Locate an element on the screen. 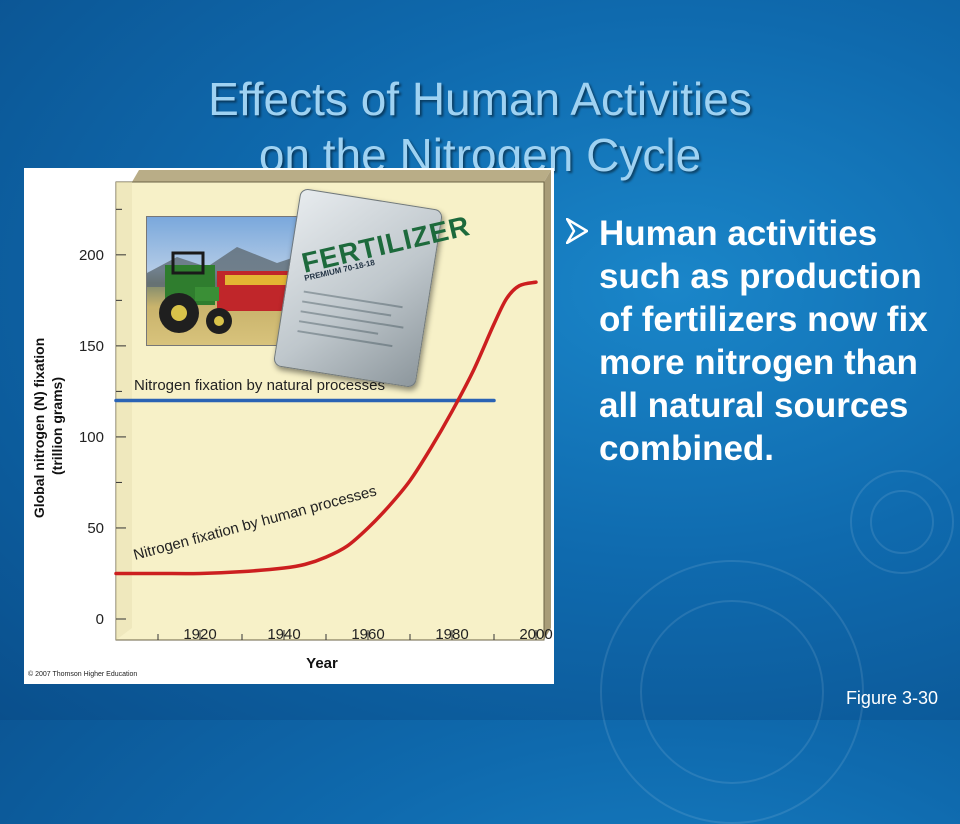 This screenshot has width=960, height=824. y-tick-labels: 0 50 100 150 200 is located at coordinates (91, 437).